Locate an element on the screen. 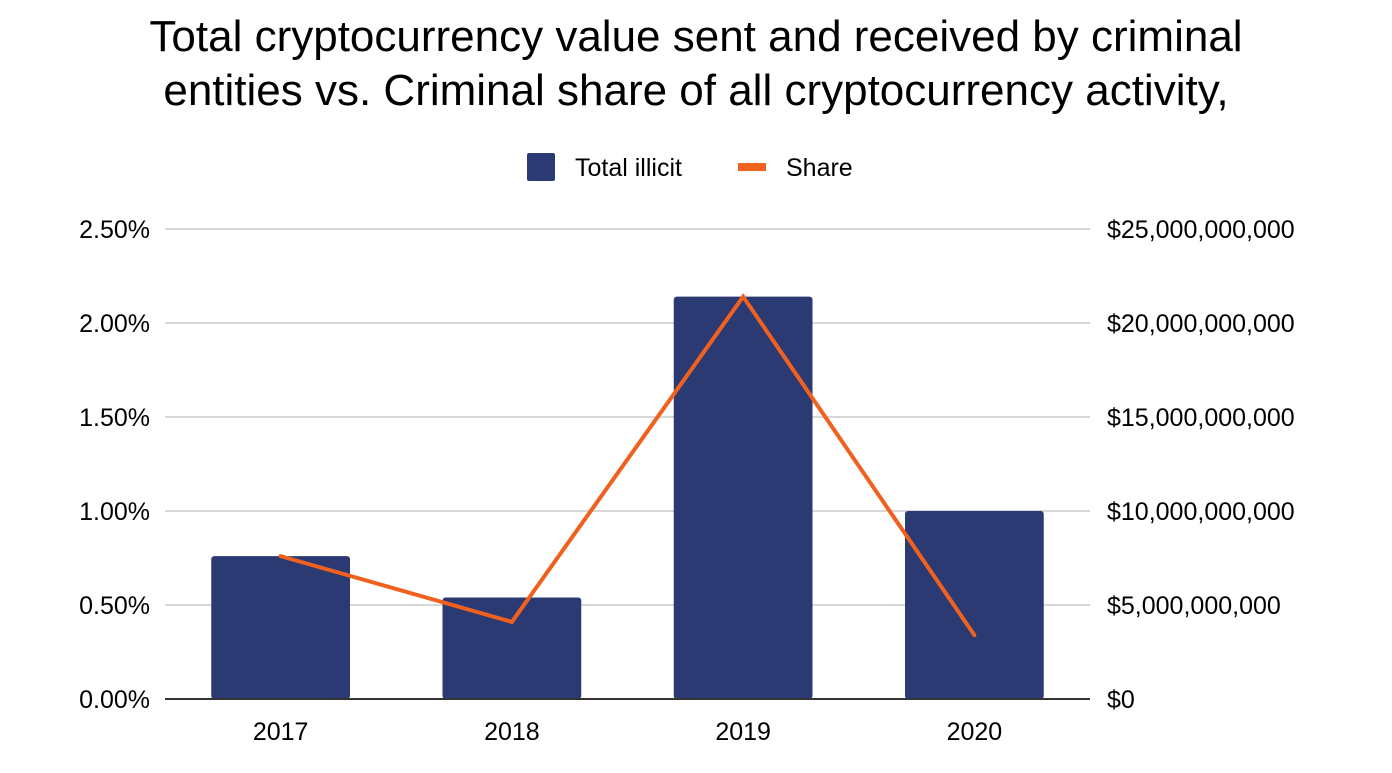 This screenshot has width=1392, height=773. legend: Total illicit Share is located at coordinates (690, 167).